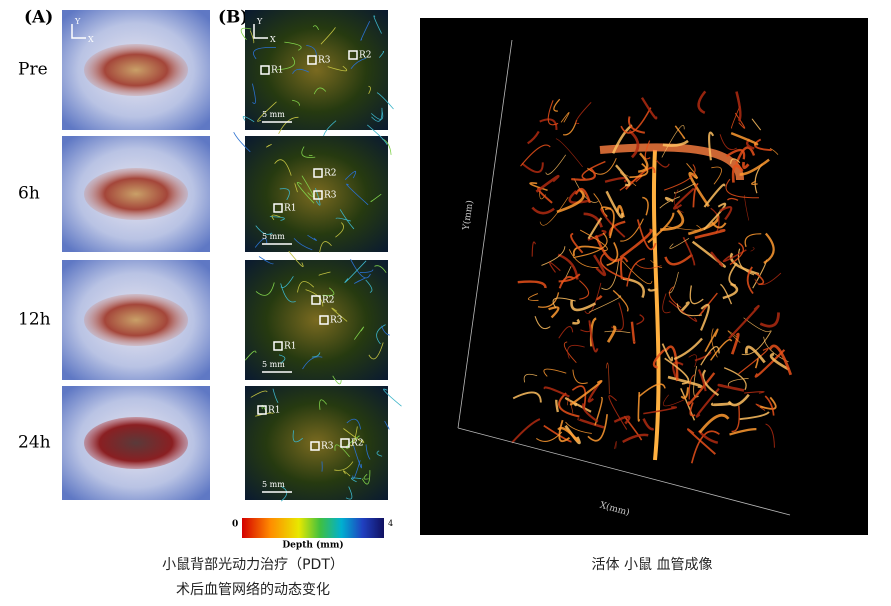  What do you see at coordinates (273, 364) in the screenshot?
I see `scale-label: 5 mm` at bounding box center [273, 364].